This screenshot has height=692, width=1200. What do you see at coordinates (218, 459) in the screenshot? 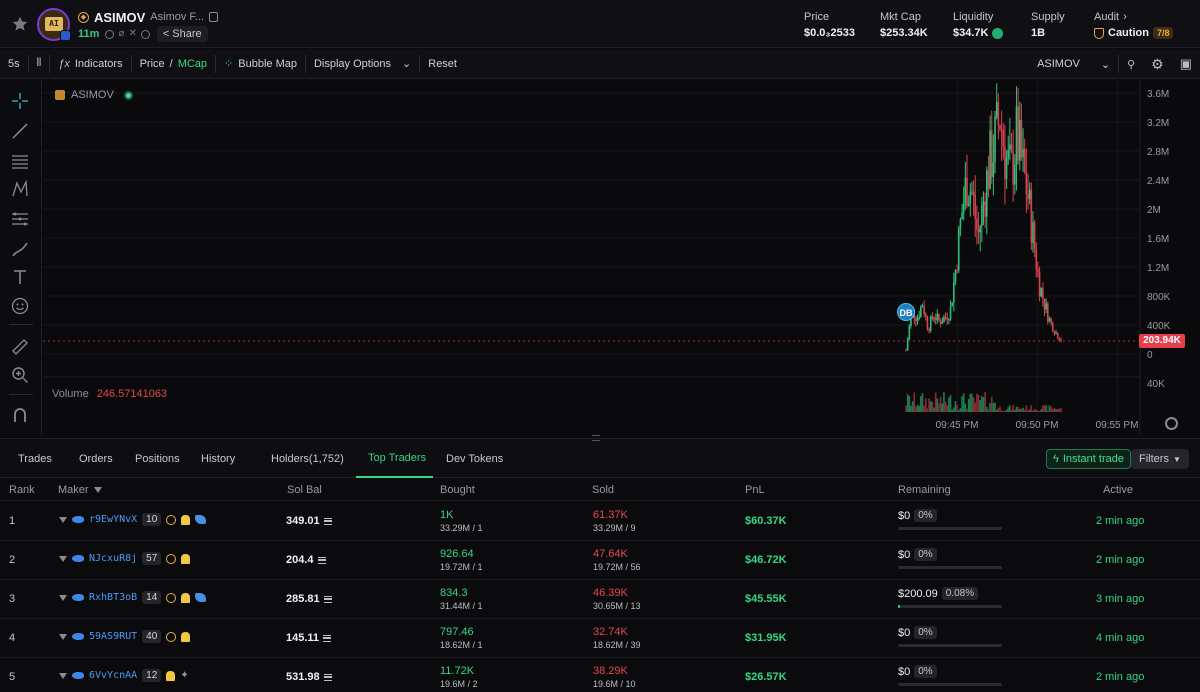
I see `tab-history: History` at bounding box center [218, 459].